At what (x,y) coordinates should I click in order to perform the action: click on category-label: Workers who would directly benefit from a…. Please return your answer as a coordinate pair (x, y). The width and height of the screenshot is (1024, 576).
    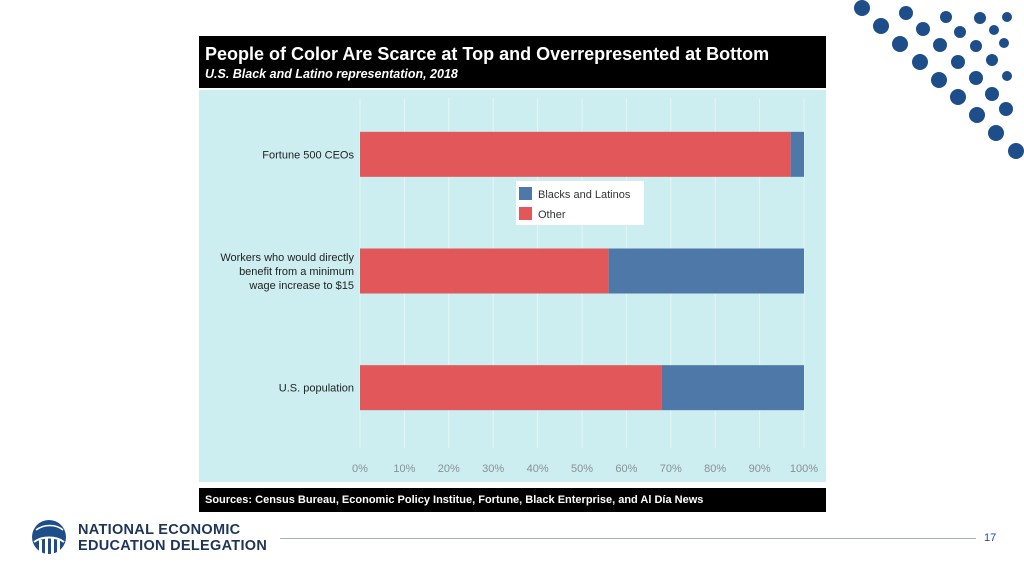
    Looking at the image, I should click on (287, 272).